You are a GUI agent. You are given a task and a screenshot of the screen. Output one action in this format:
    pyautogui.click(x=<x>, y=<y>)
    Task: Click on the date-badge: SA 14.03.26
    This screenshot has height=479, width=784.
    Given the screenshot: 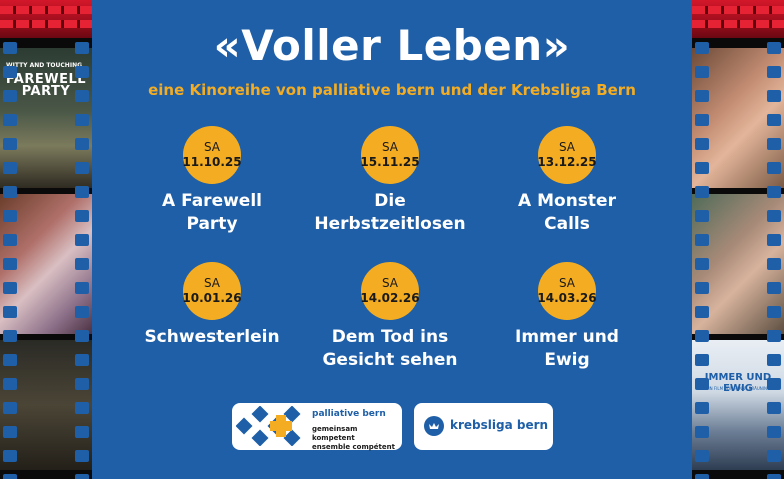 What is the action you would take?
    pyautogui.click(x=567, y=291)
    